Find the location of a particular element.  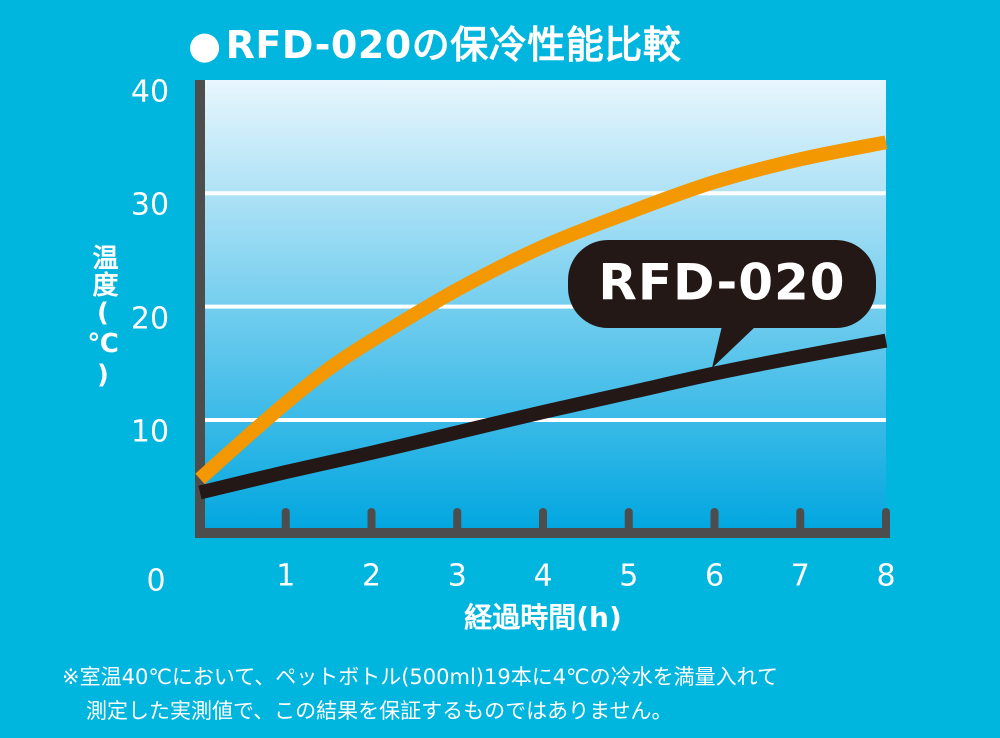

footnote-line-1: ※室温40℃において、ペットボトル(500ml)19本に4℃の冷水を満量入れて is located at coordinates (420, 677).